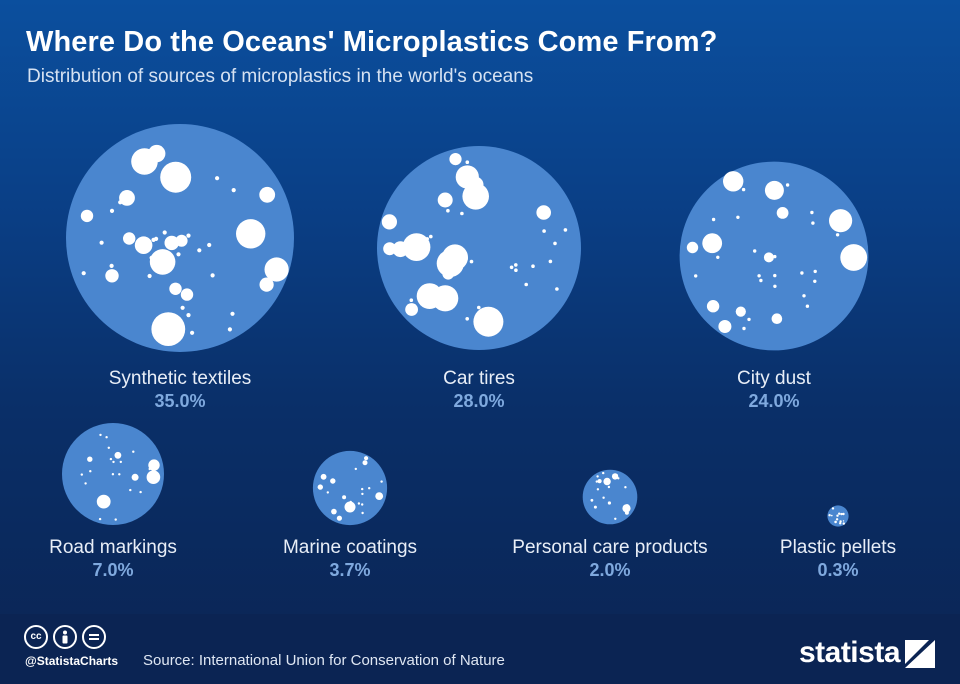  I want to click on value-label-road-markings: 7.0%, so click(113, 570).